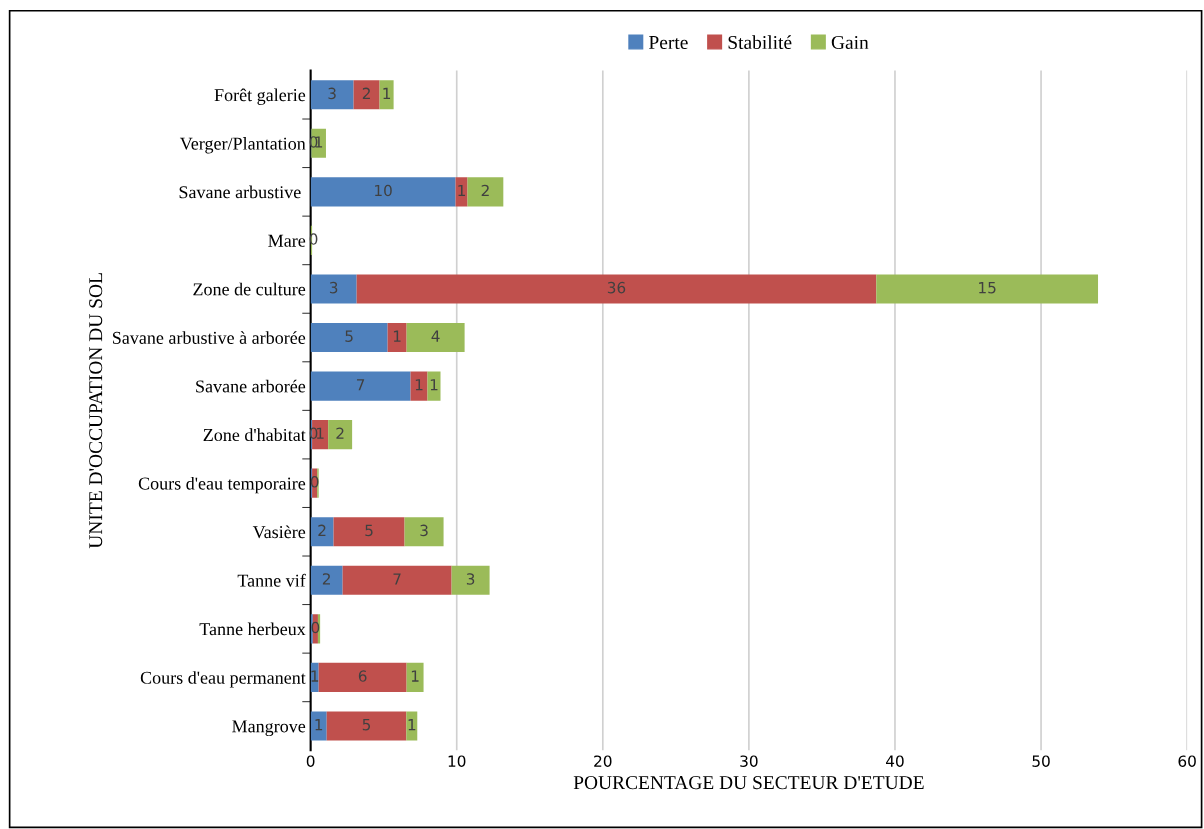 This screenshot has width=1204, height=829. What do you see at coordinates (252, 629) in the screenshot?
I see `y-tick-label: Tanne herbeux` at bounding box center [252, 629].